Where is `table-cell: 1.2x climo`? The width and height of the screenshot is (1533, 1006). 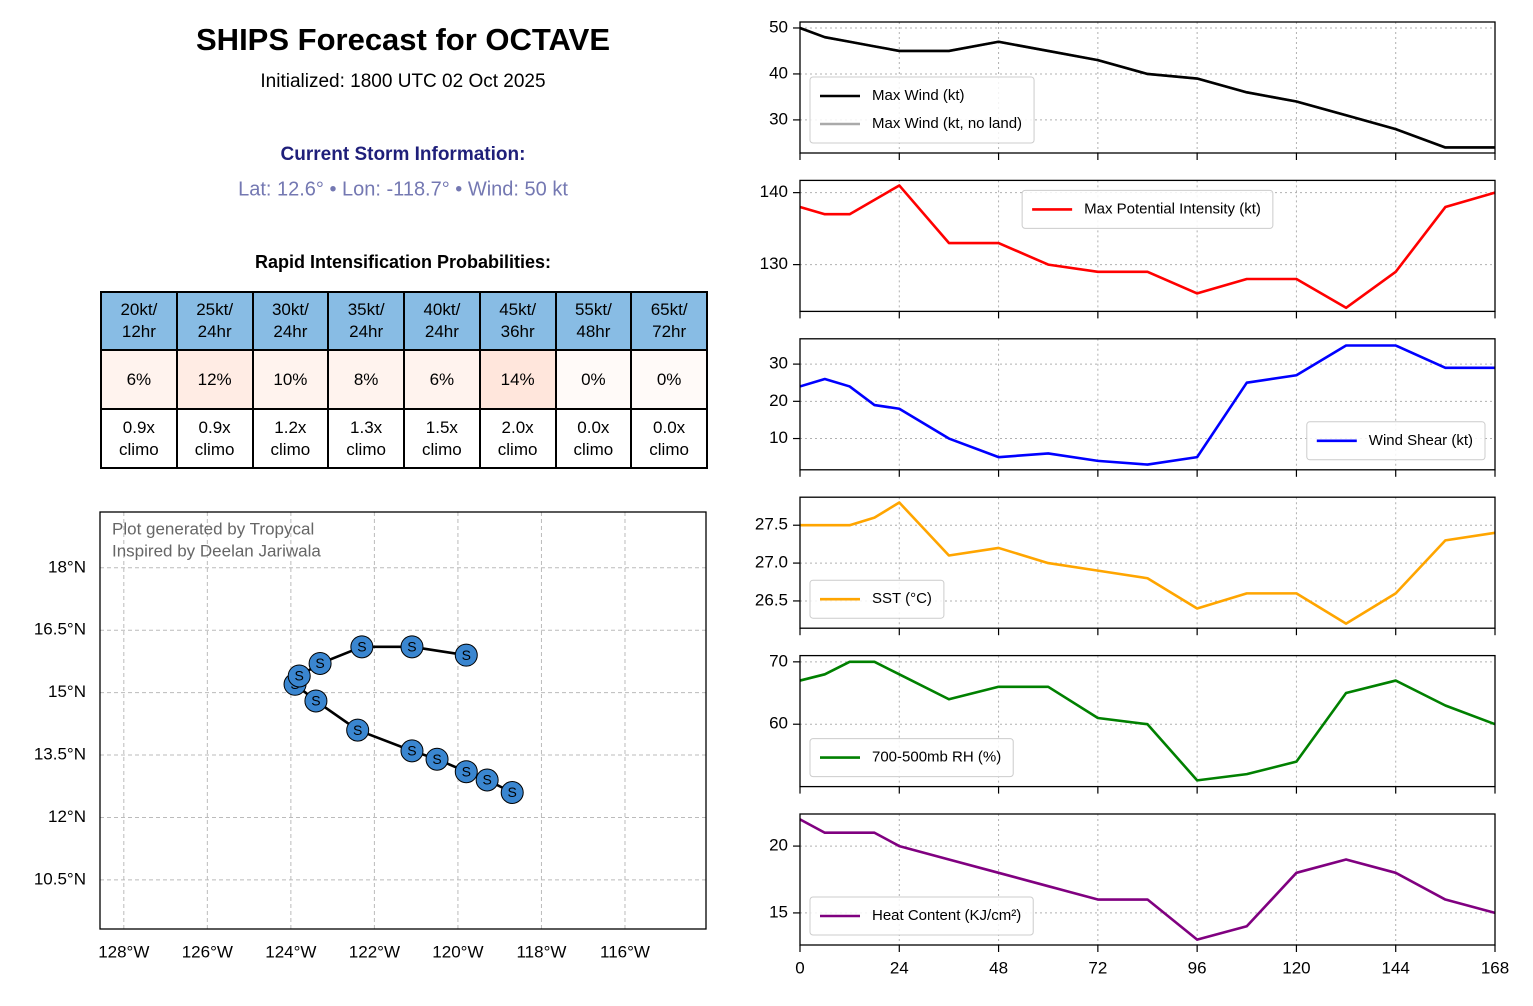 table-cell: 1.2x climo is located at coordinates (290, 438).